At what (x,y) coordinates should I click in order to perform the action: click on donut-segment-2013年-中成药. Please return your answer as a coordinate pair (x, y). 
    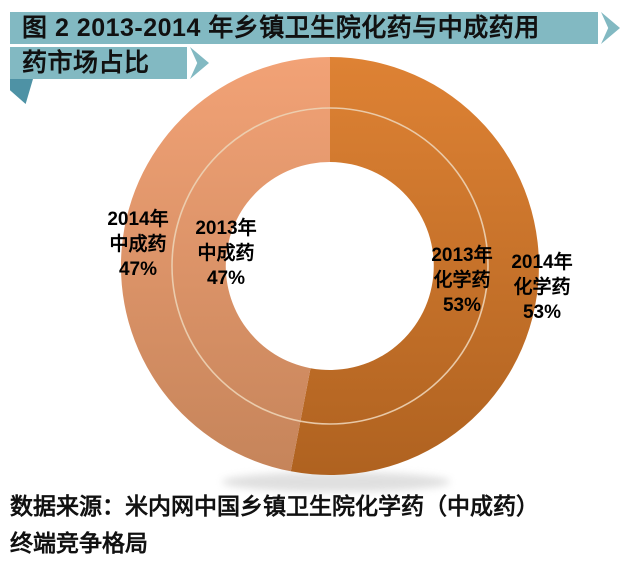
    Looking at the image, I should click on (251, 265).